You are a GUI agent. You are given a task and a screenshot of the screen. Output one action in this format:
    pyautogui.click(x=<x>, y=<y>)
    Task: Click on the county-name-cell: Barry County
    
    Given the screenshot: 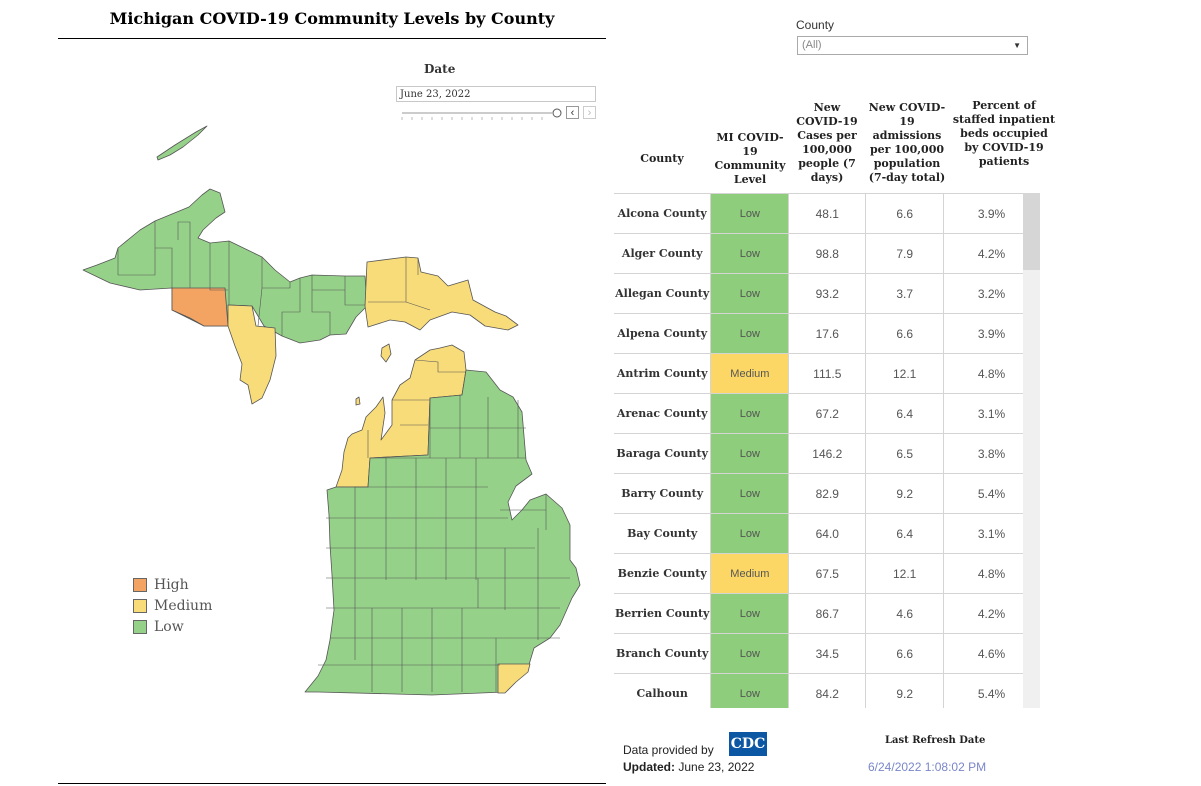 What is the action you would take?
    pyautogui.click(x=663, y=493)
    